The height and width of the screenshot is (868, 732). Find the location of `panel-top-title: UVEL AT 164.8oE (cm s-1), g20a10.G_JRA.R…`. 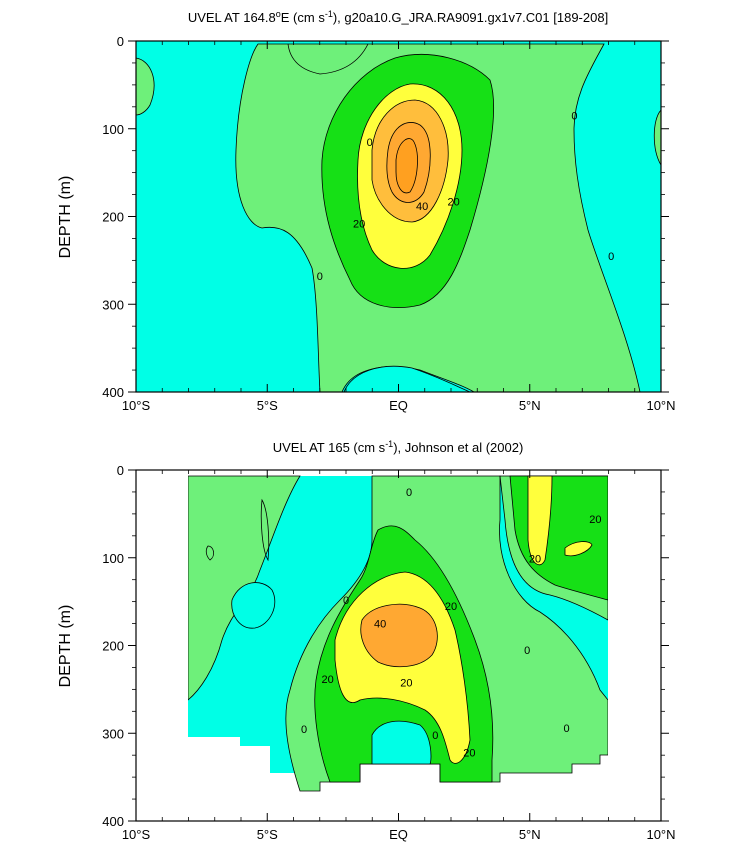

panel-top-title: UVEL AT 164.8oE (cm s-1), g20a10.G_JRA.R… is located at coordinates (398, 17).